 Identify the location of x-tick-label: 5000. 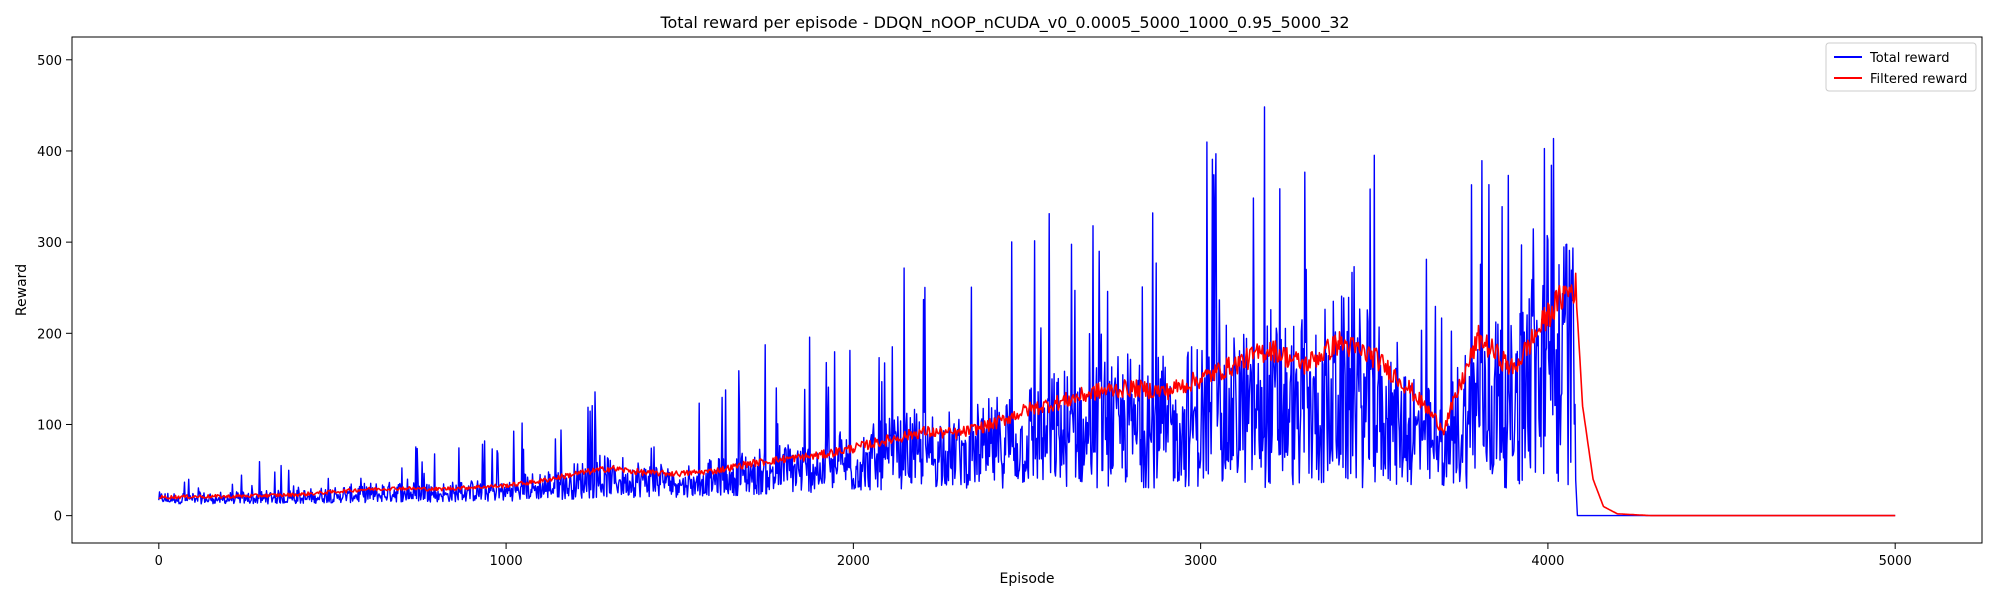
(1895, 561).